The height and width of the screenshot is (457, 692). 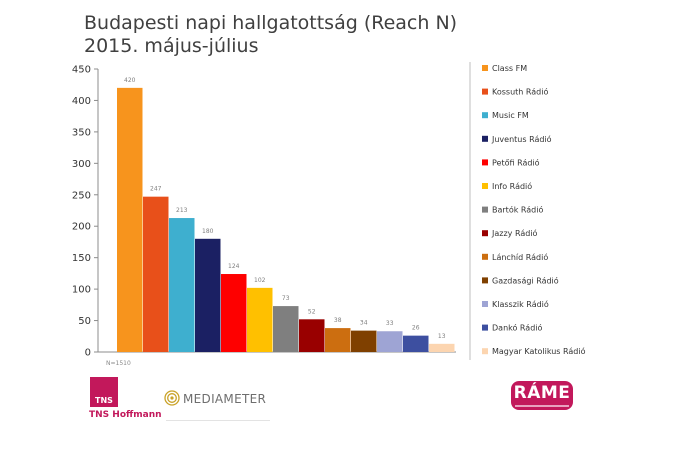 I want to click on legend-label: Gazdasági Rádió, so click(x=525, y=280).